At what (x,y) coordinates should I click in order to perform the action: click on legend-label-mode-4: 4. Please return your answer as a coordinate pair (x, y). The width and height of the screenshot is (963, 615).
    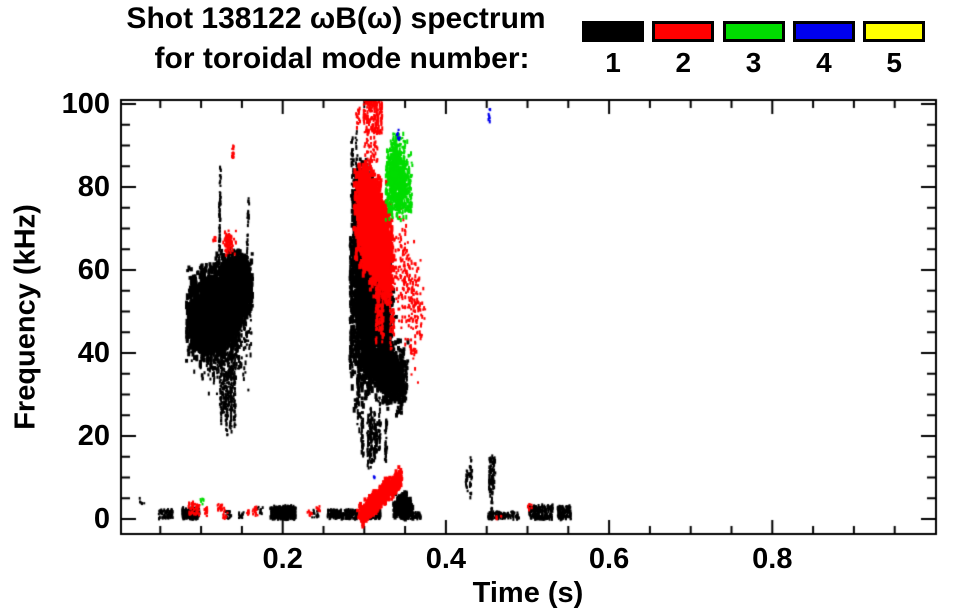
    Looking at the image, I should click on (824, 62).